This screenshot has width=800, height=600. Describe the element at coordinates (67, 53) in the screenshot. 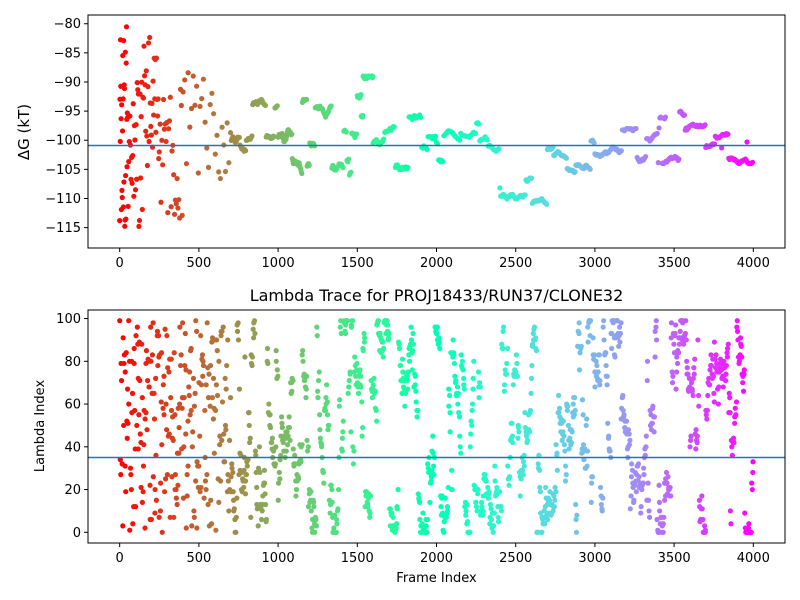

I see `delta-g-y-tick-label: −85` at that location.